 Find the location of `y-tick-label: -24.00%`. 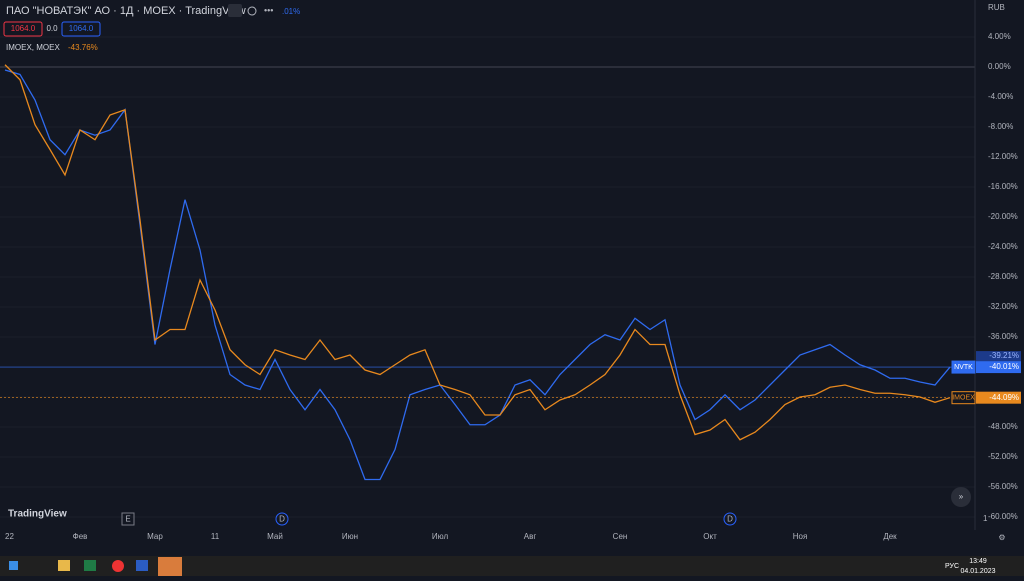

y-tick-label: -24.00% is located at coordinates (1003, 246).